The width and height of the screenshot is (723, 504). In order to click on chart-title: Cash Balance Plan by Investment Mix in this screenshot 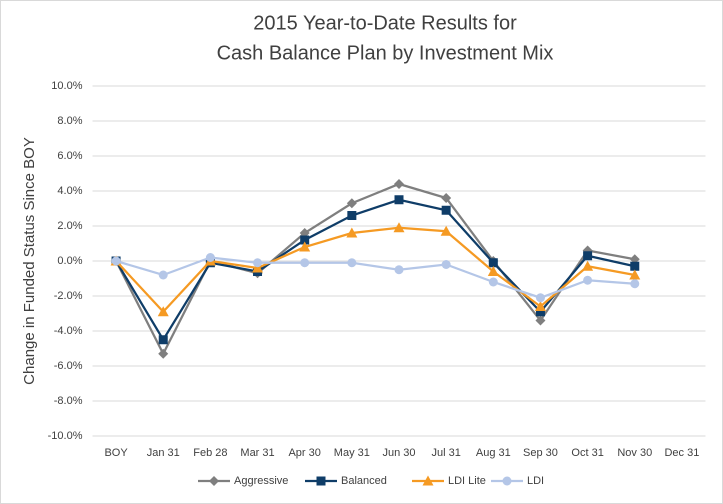, I will do `click(385, 53)`.